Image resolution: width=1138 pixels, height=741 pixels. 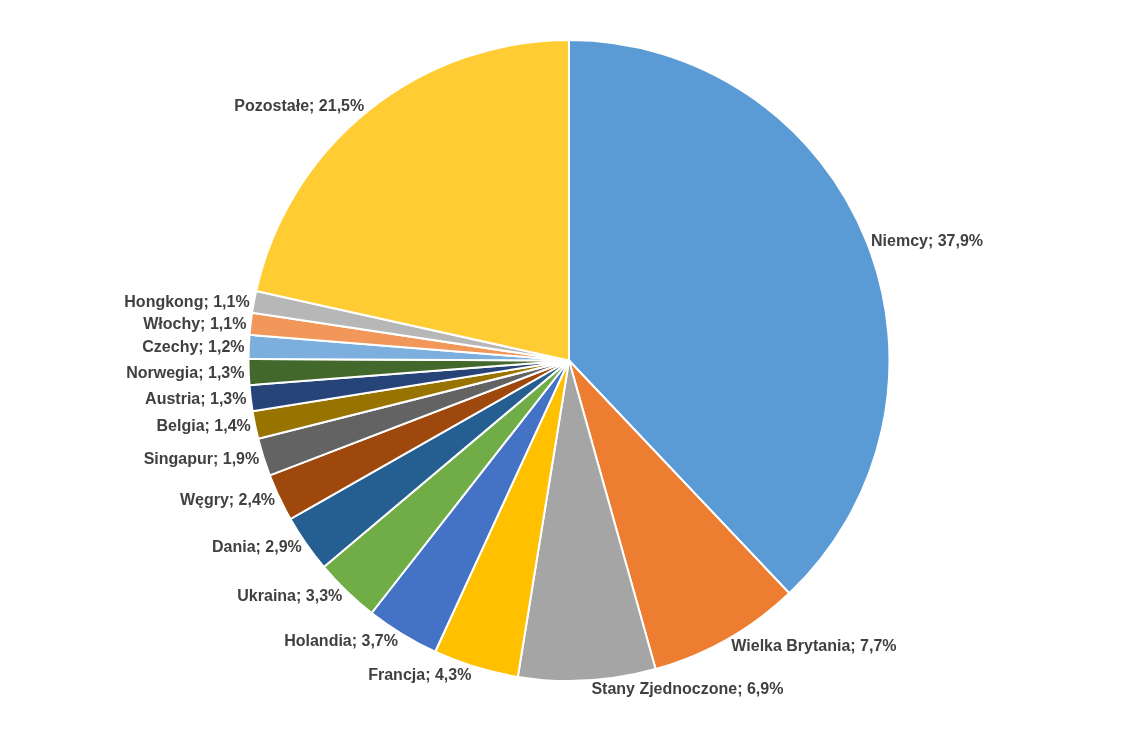 I want to click on slice-label: Belgia; 1,4%, so click(x=203, y=425).